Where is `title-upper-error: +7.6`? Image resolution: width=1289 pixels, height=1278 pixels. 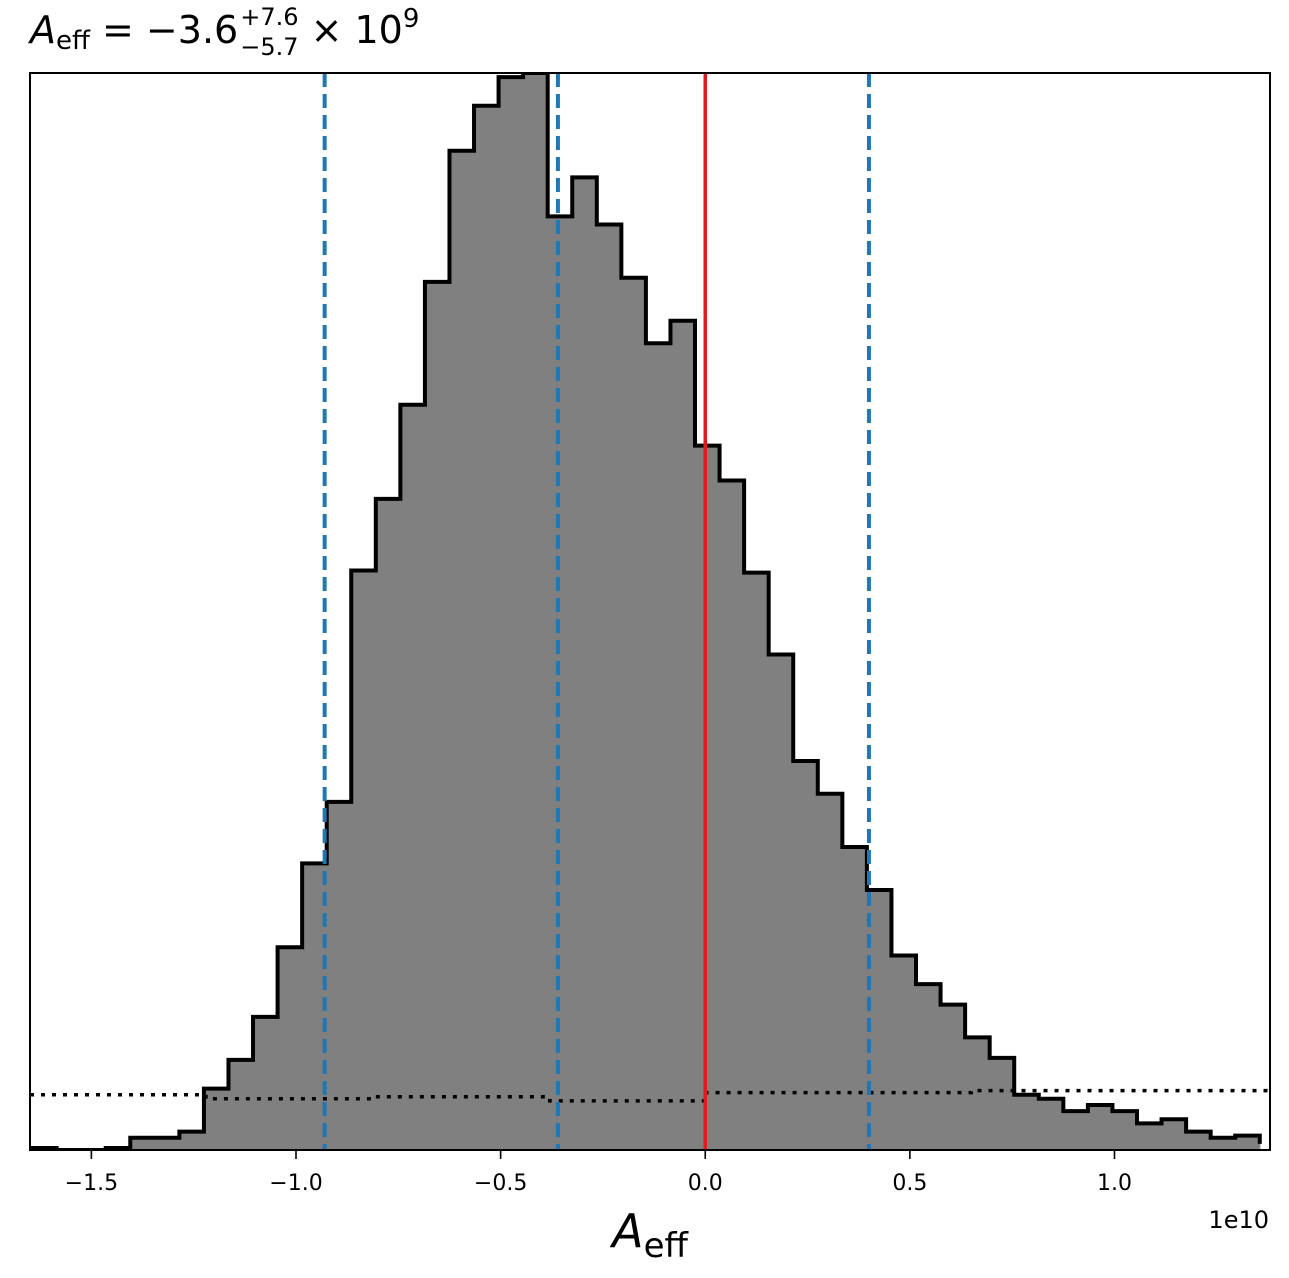 title-upper-error: +7.6 is located at coordinates (269, 16).